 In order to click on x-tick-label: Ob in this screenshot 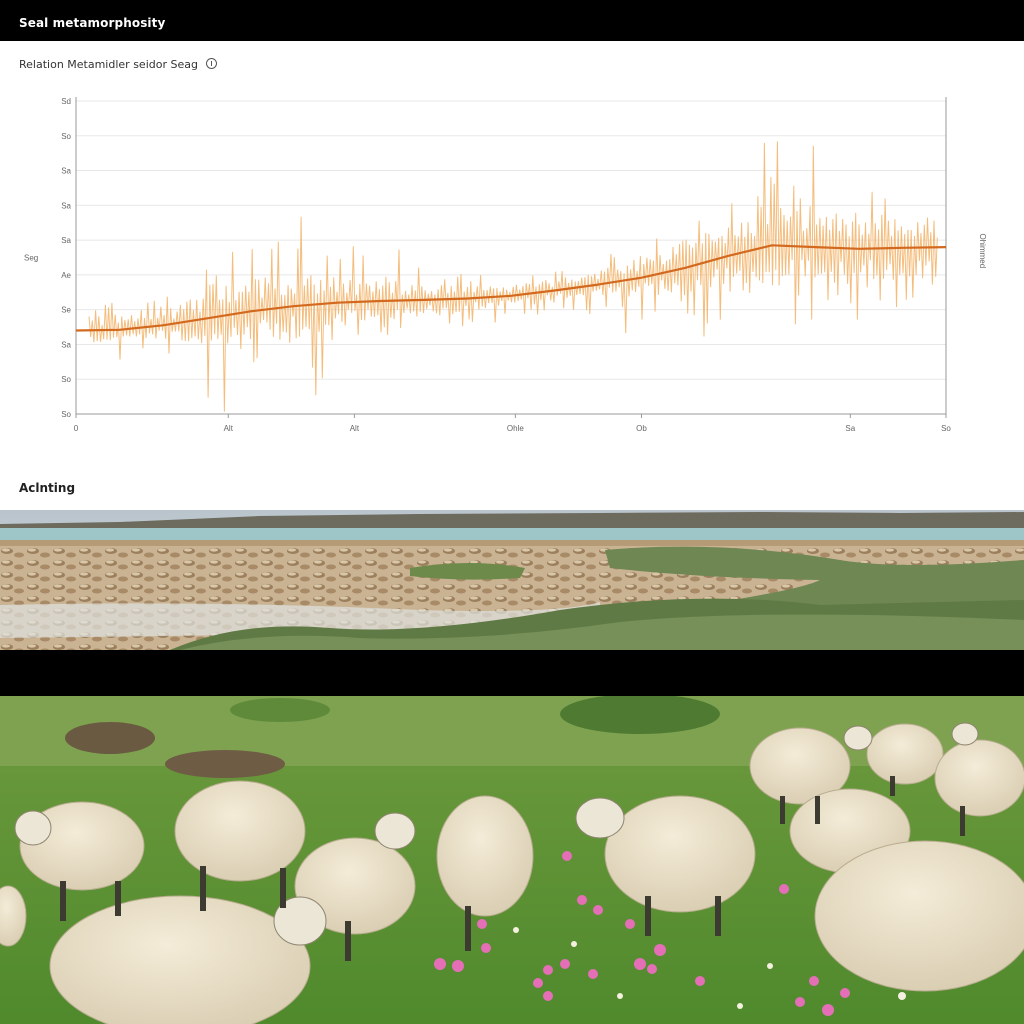, I will do `click(641, 428)`.